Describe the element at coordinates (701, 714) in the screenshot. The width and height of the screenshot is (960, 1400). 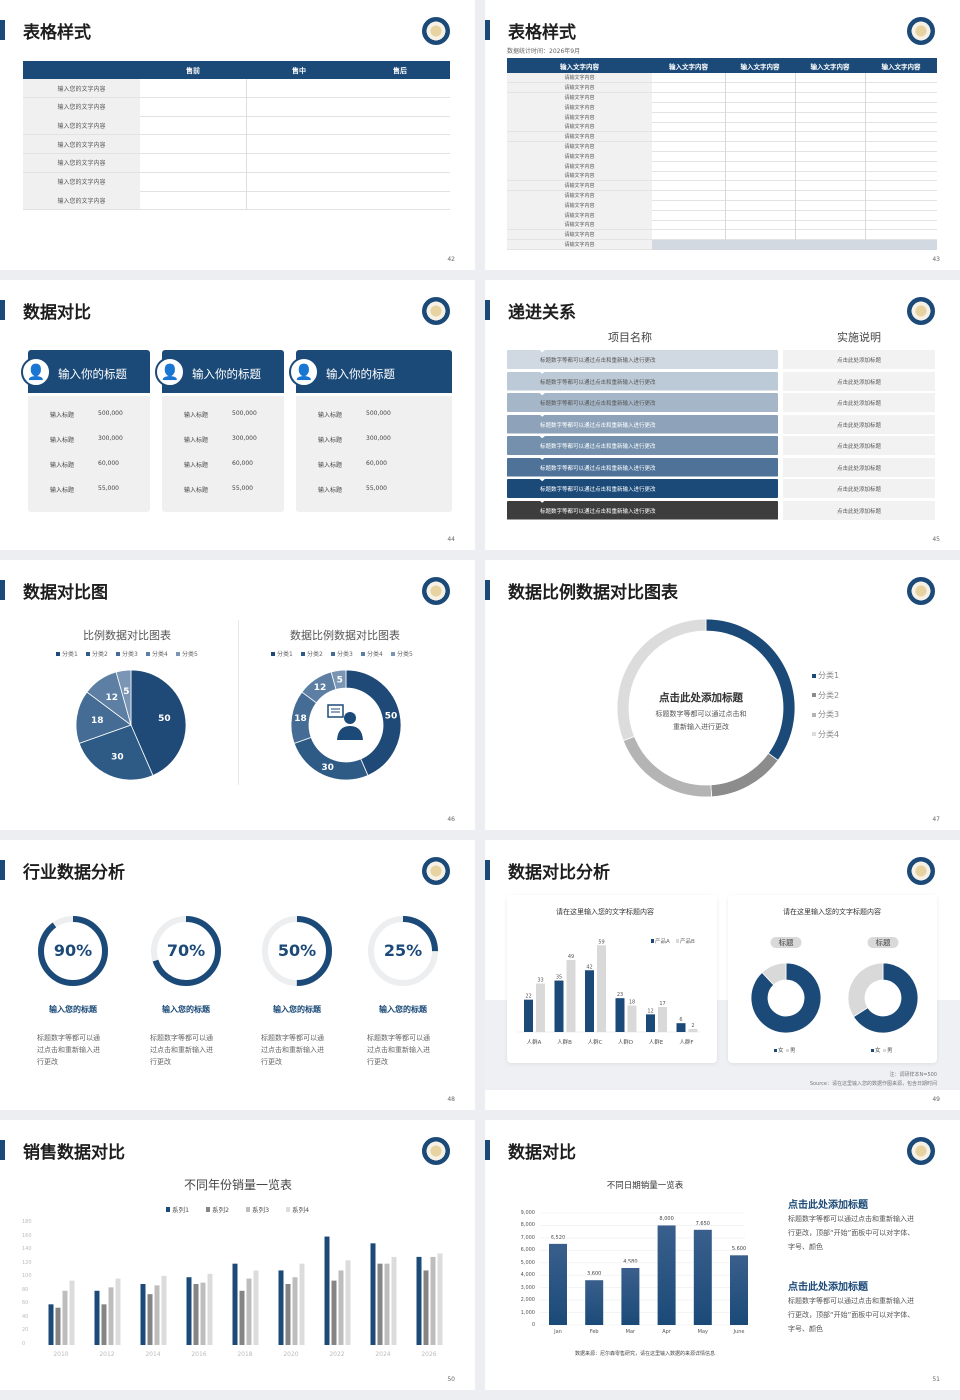
I see `donut-center-text: 标题数字等都可以通过点击和` at that location.